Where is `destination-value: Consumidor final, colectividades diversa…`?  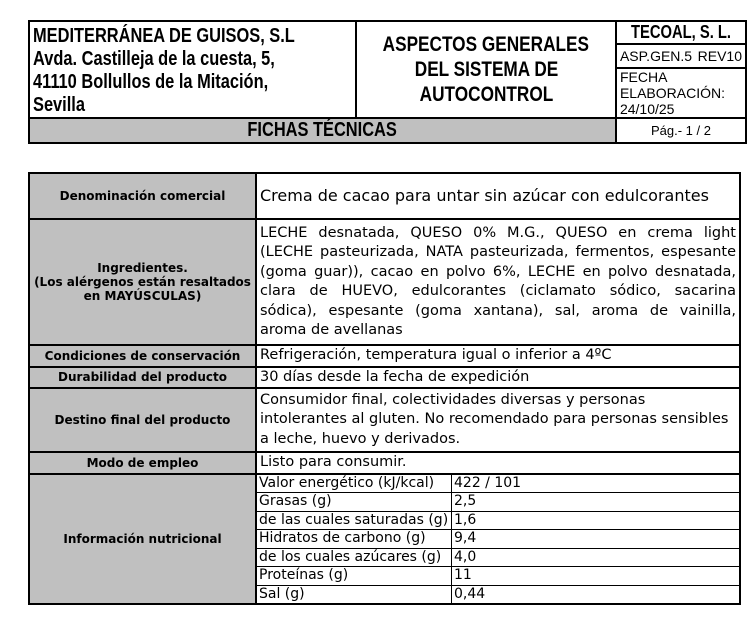
destination-value: Consumidor final, colectividades diversa… is located at coordinates (498, 420).